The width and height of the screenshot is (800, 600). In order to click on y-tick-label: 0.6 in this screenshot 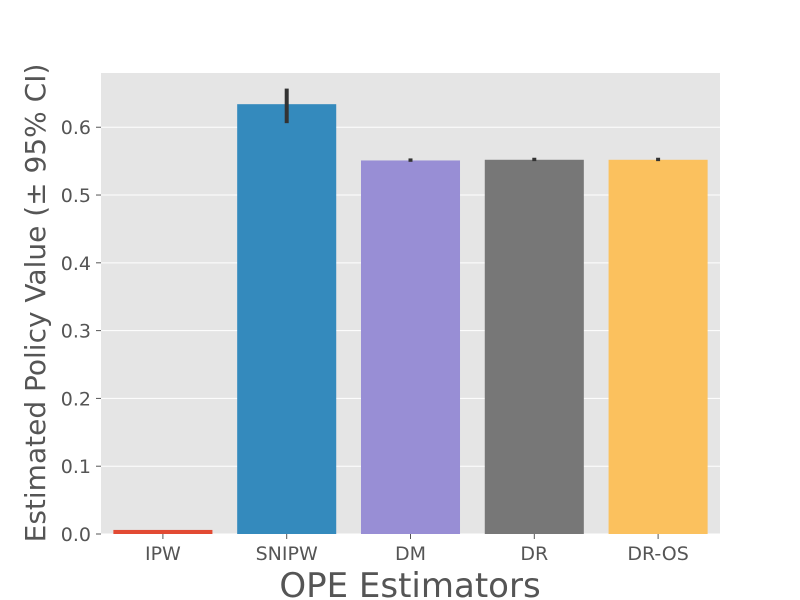, I will do `click(76, 128)`.